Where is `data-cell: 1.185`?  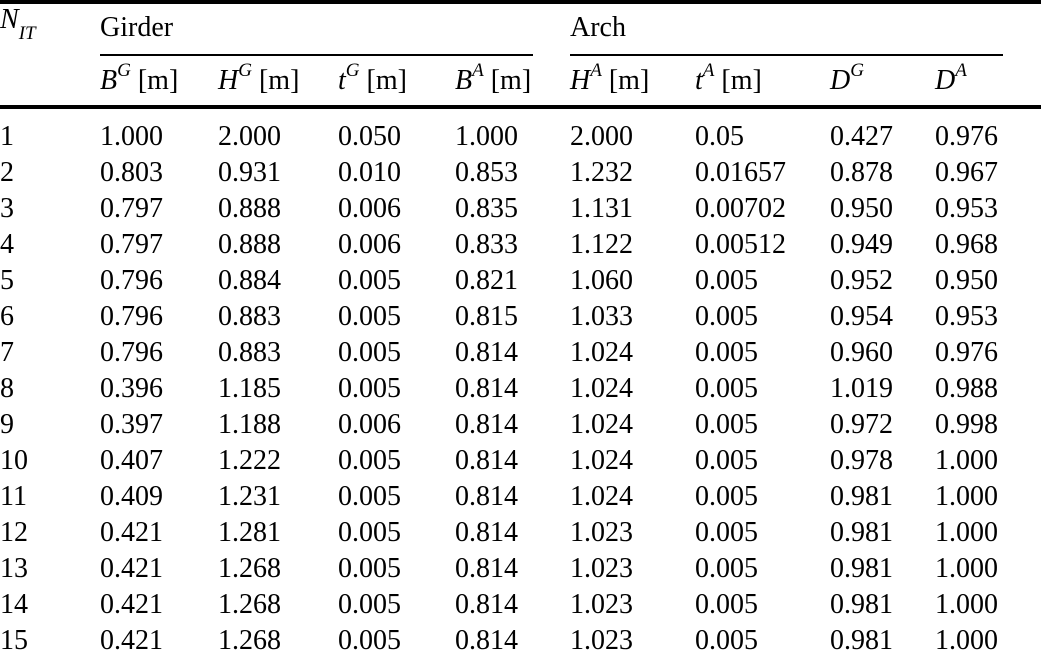
data-cell: 1.185 is located at coordinates (249, 388).